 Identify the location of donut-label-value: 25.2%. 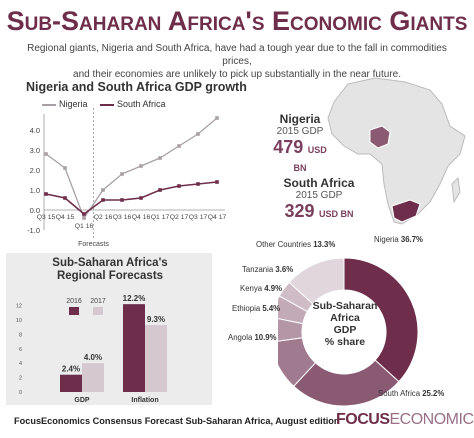
(433, 393).